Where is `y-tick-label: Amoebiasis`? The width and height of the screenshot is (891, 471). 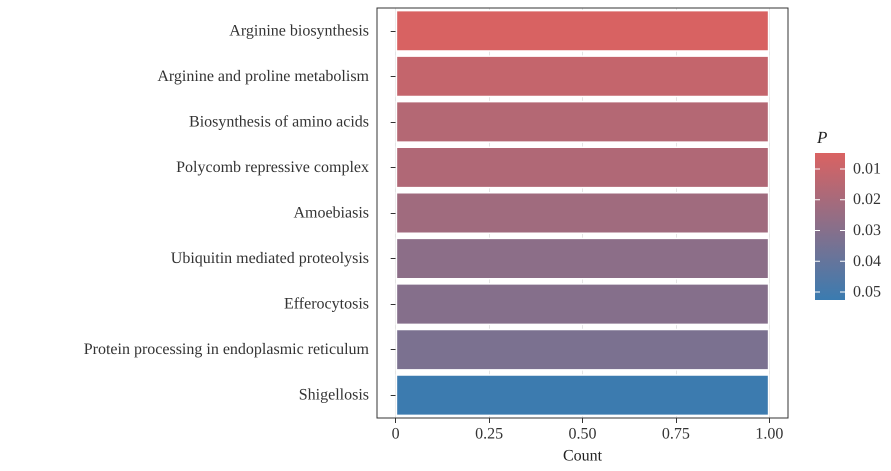 y-tick-label: Amoebiasis is located at coordinates (331, 213).